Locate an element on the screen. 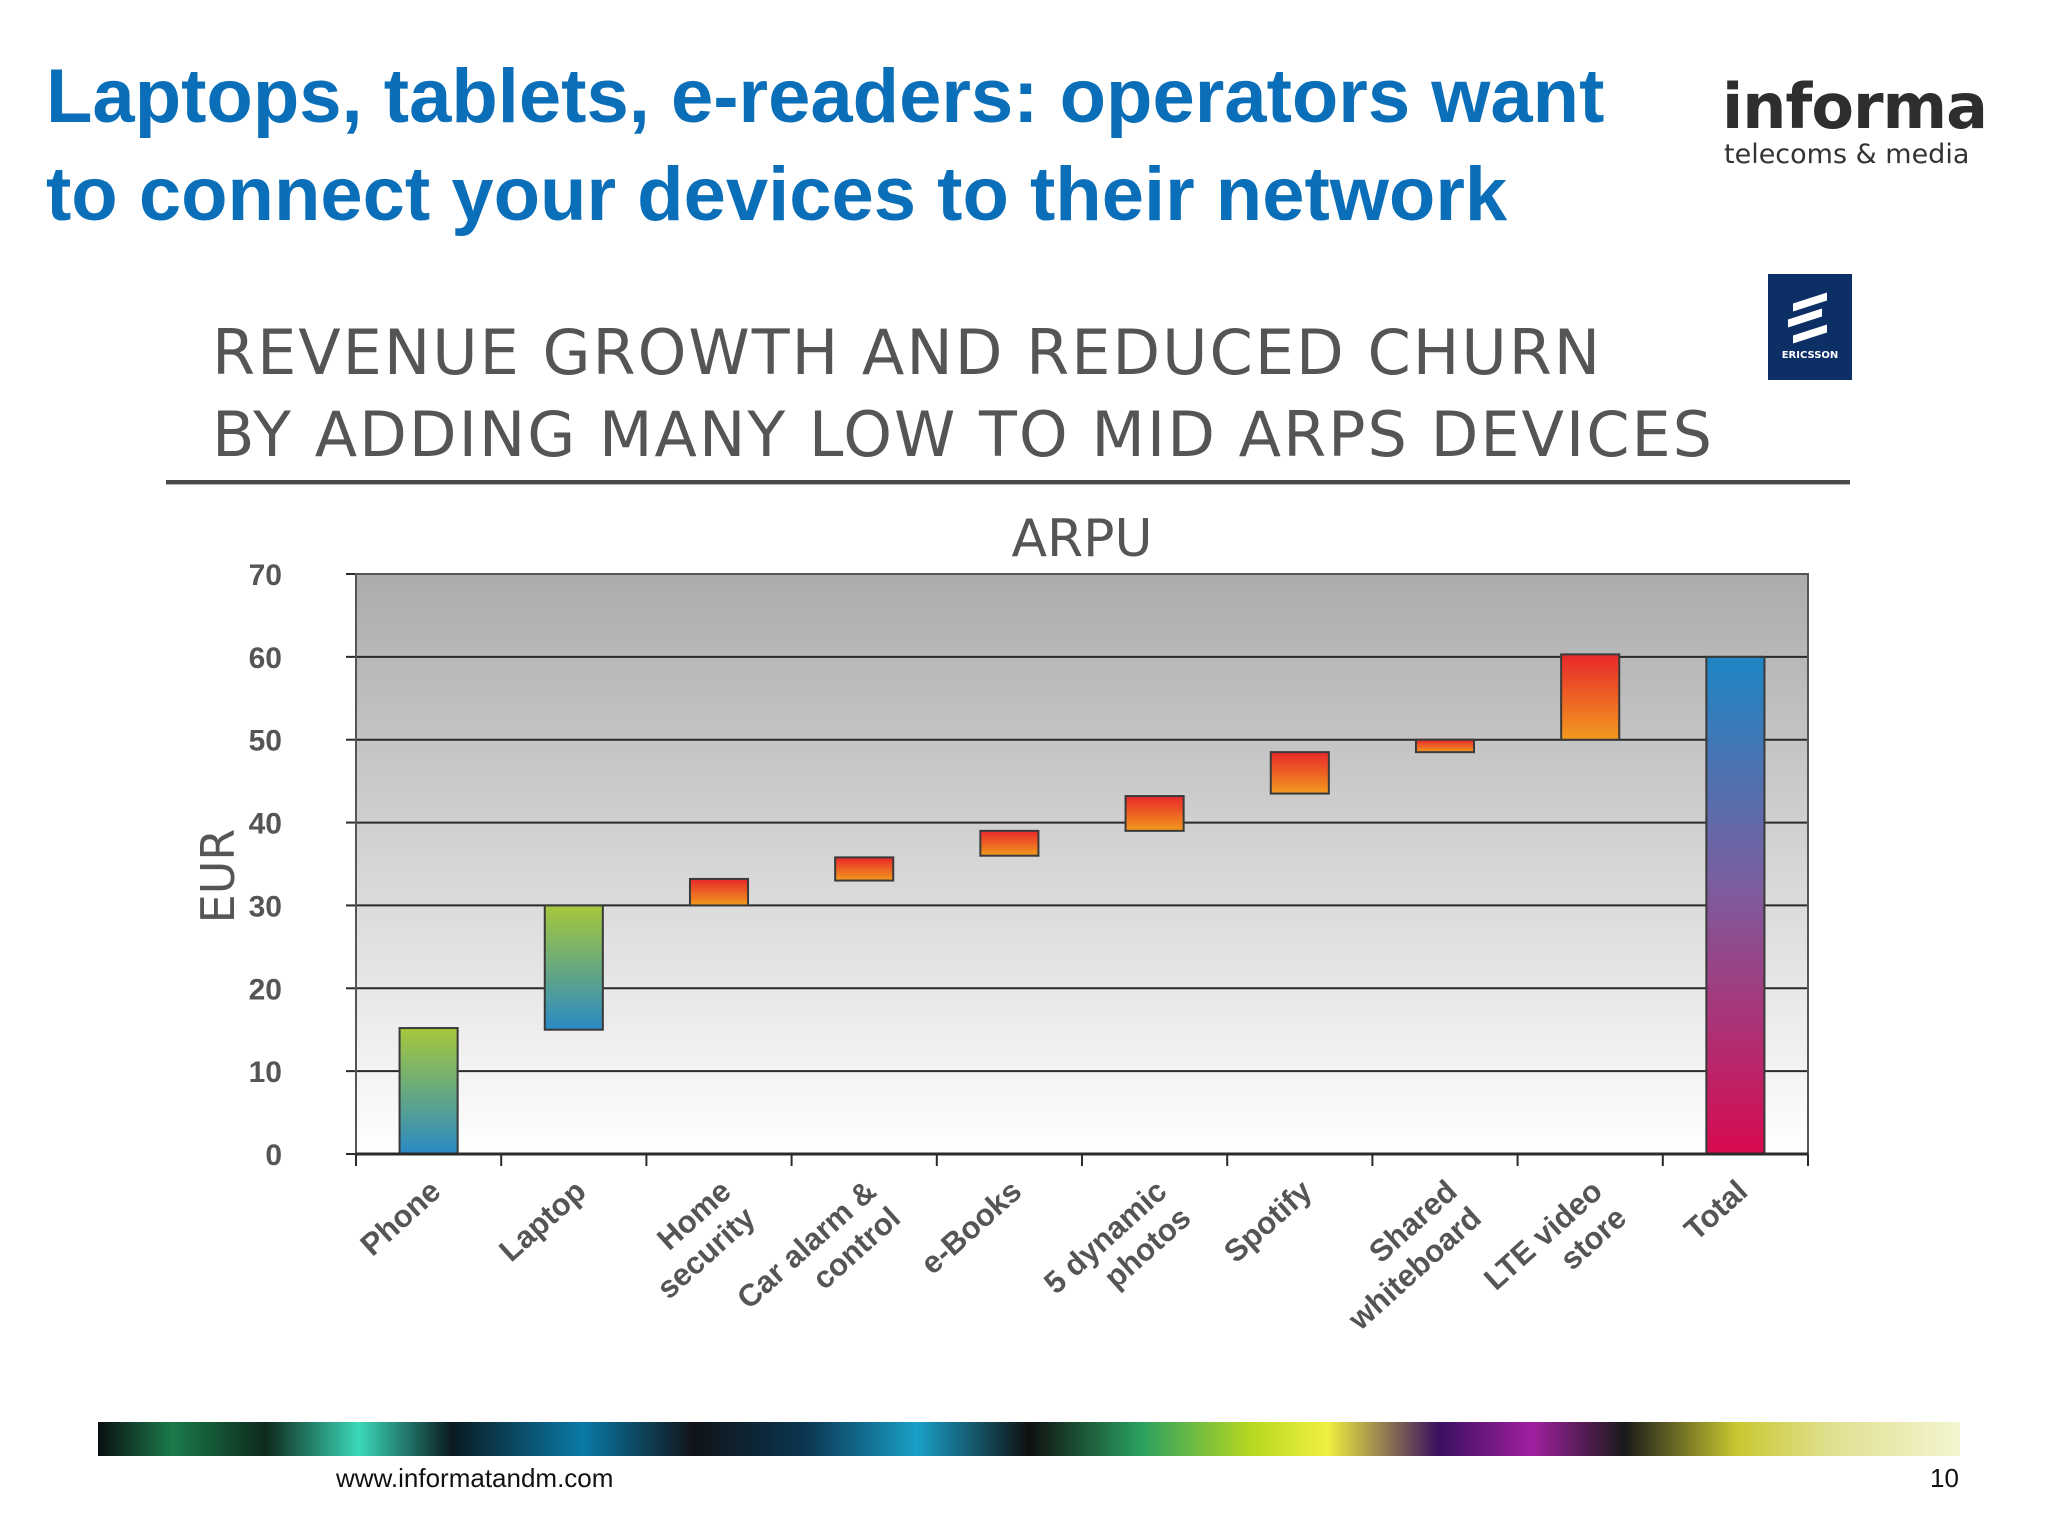 The width and height of the screenshot is (2048, 1536). ericsson-logo-icon: ERICSSON is located at coordinates (1810, 327).